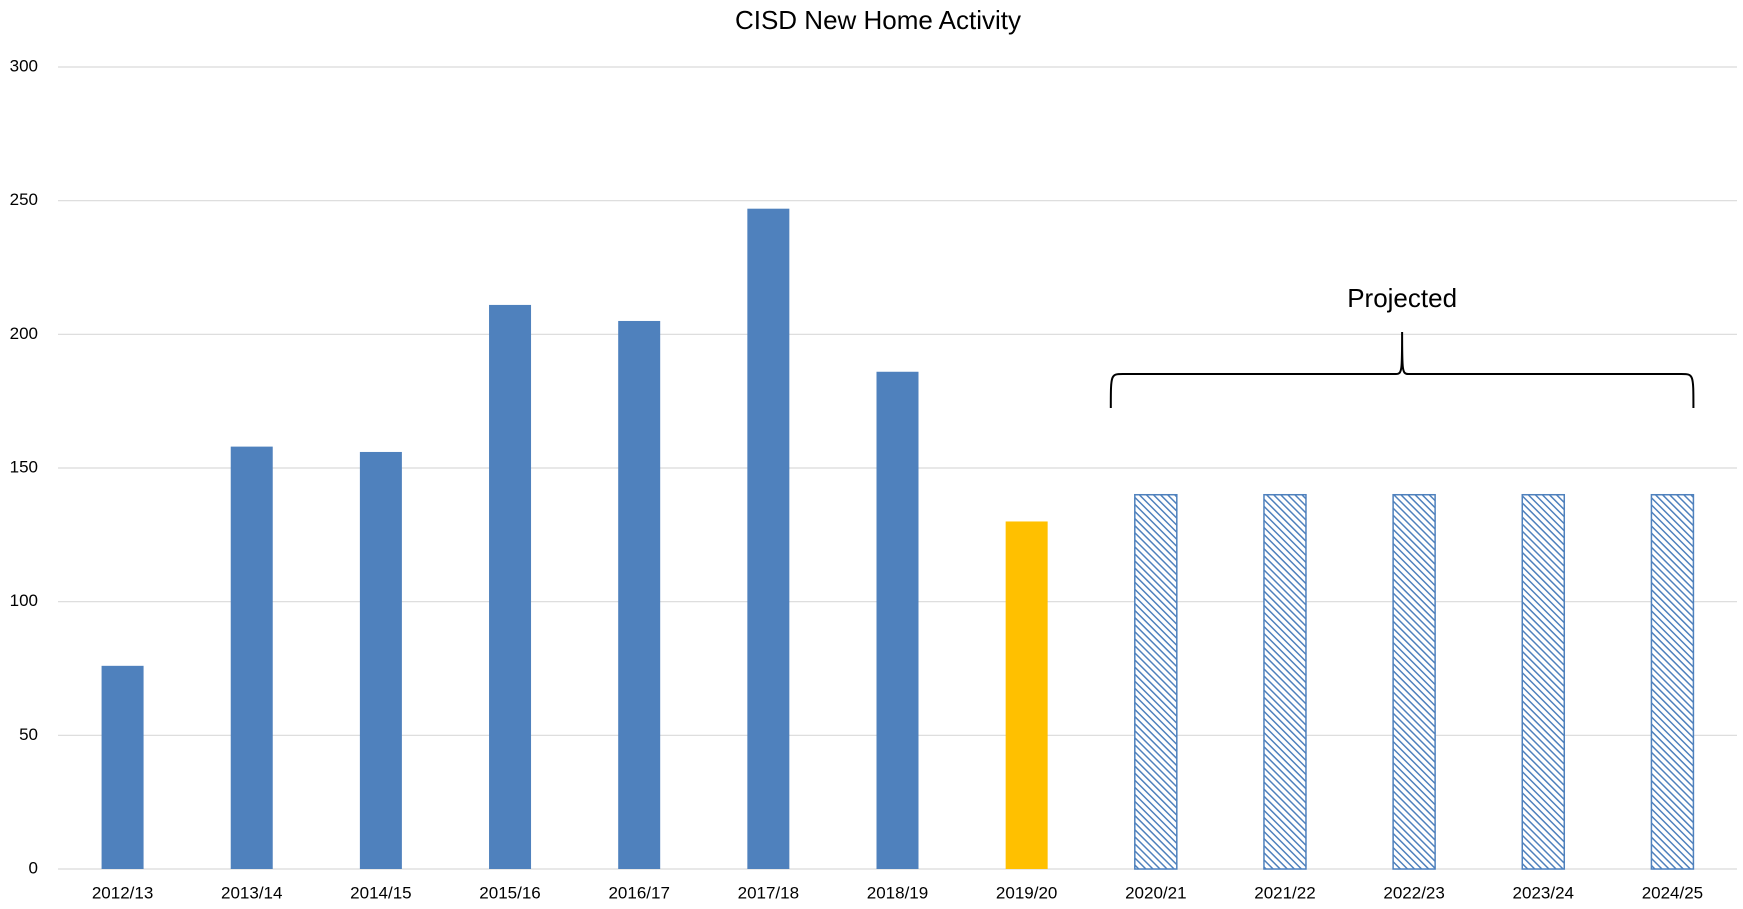 The height and width of the screenshot is (909, 1743). I want to click on x-tick-label: 2016/17, so click(638, 892).